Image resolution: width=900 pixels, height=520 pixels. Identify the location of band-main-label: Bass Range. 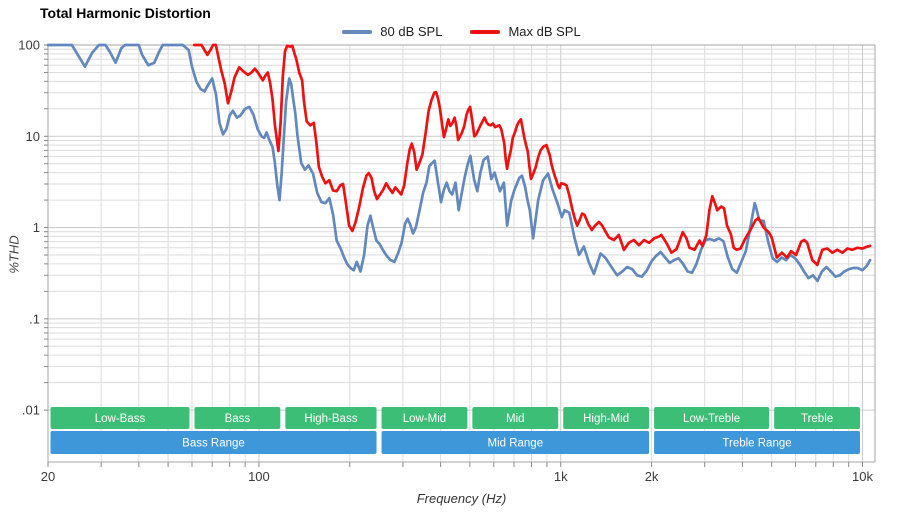
(213, 444).